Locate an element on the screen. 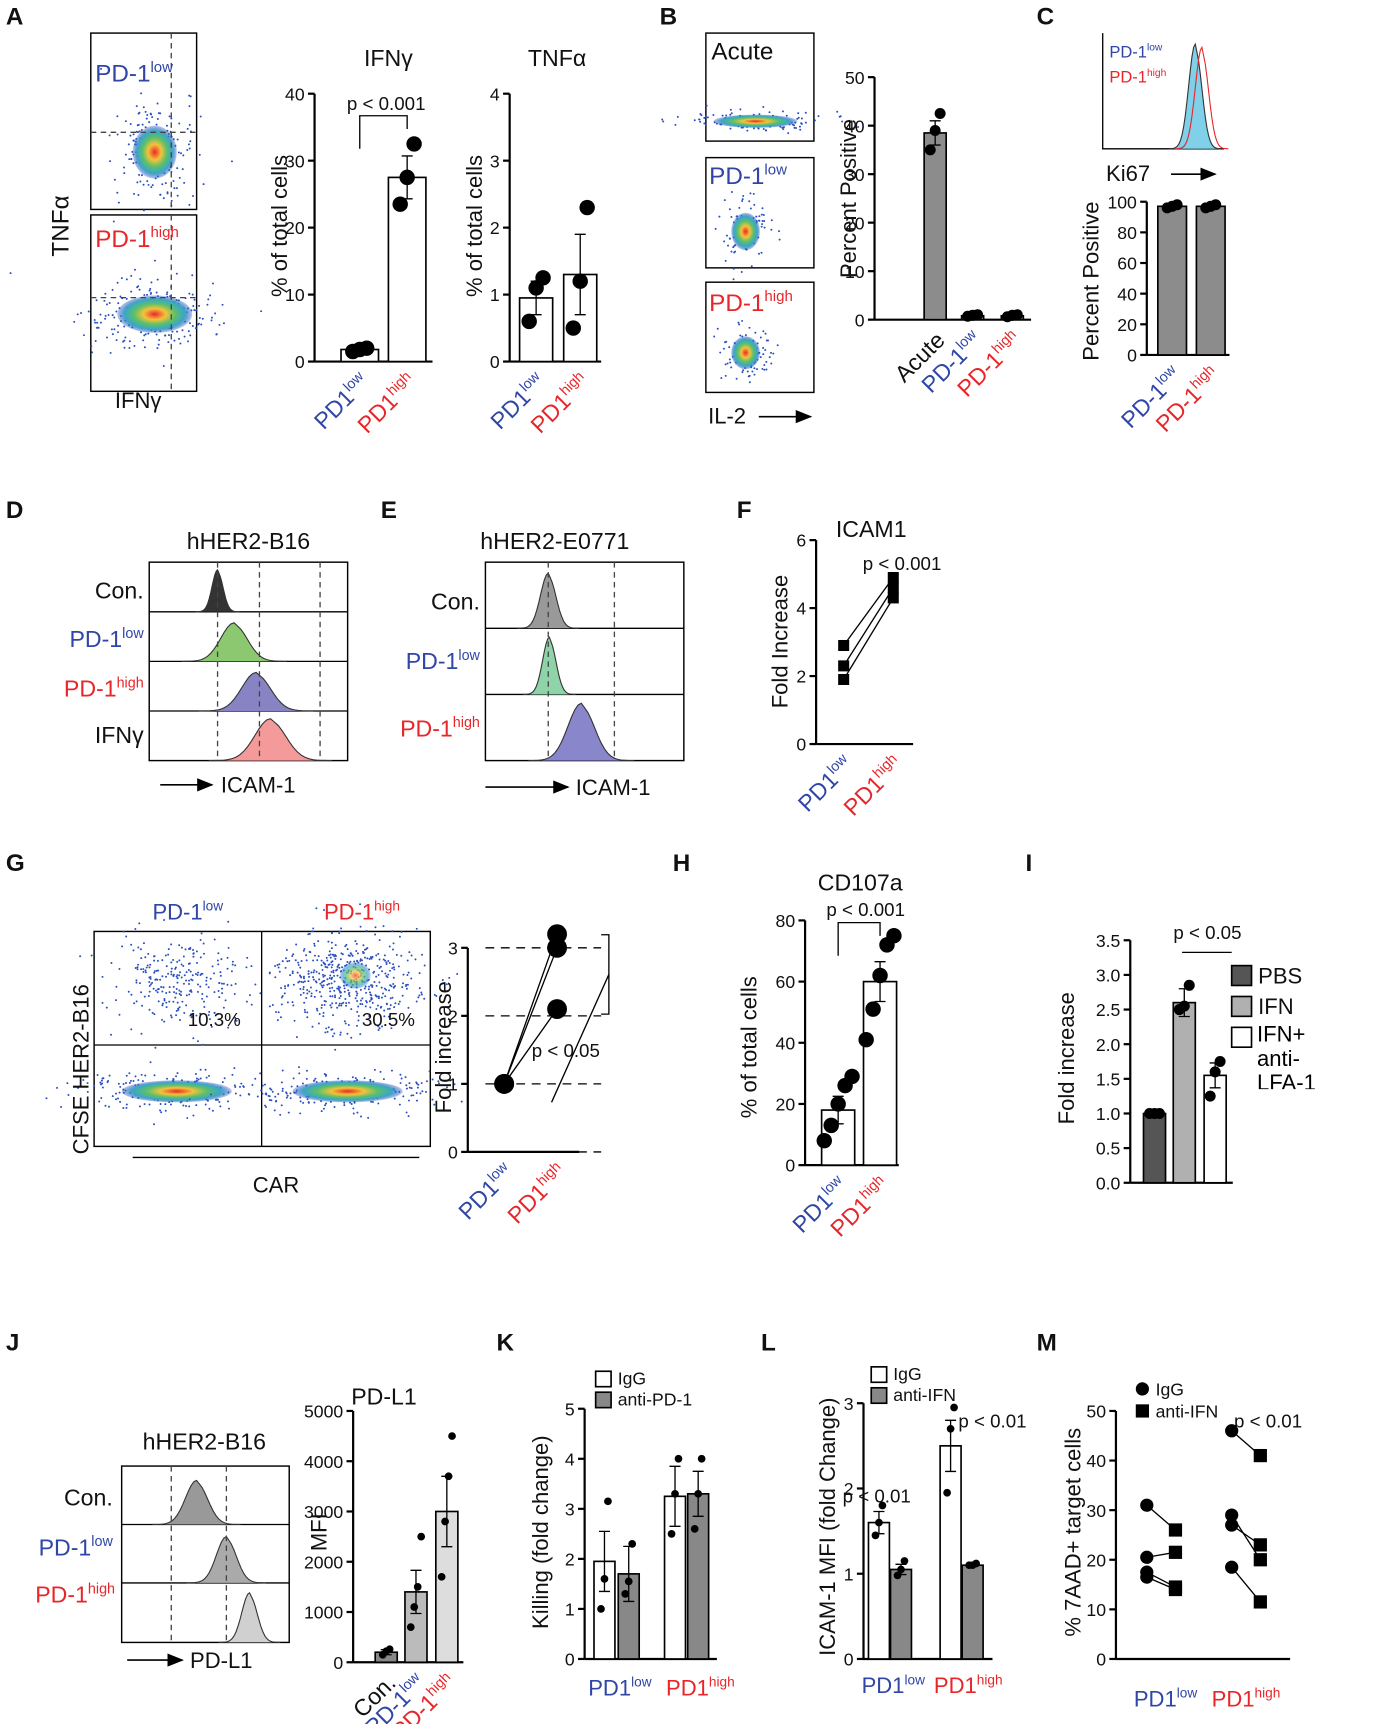 Image resolution: width=1382 pixels, height=1724 pixels. y-tick-label: 3 is located at coordinates (570, 1509).